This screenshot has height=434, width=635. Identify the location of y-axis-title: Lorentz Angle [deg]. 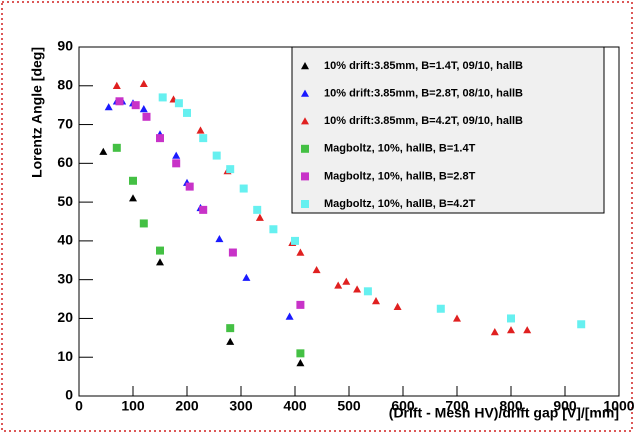
(37, 112).